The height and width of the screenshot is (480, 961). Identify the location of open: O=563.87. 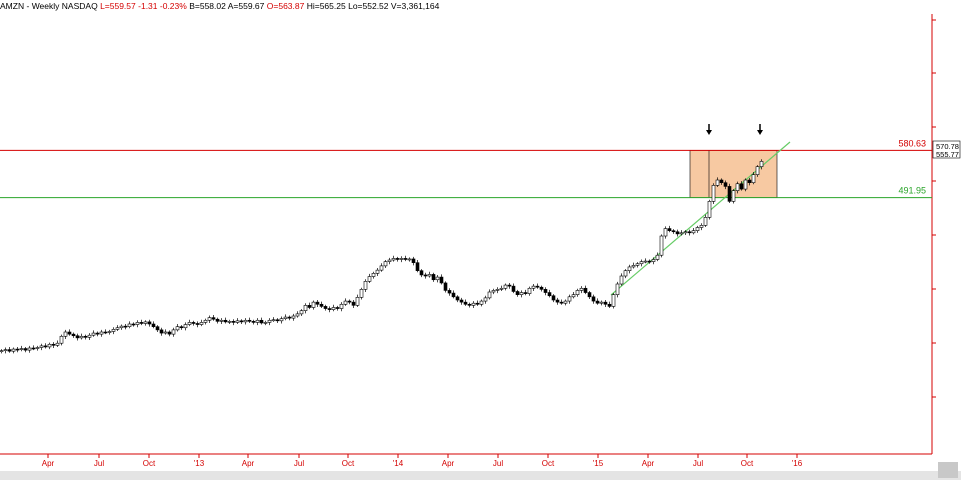
(285, 6).